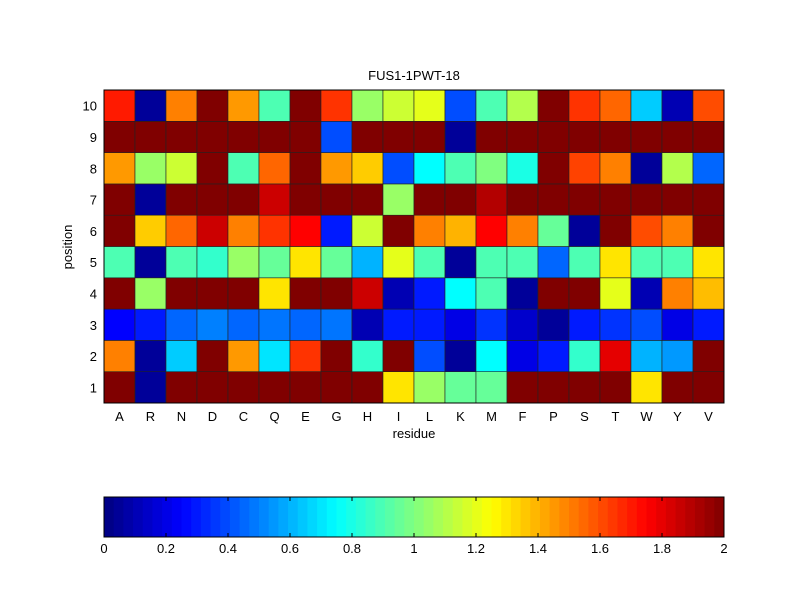 The width and height of the screenshot is (800, 600). What do you see at coordinates (414, 433) in the screenshot?
I see `x-axis-label: residue` at bounding box center [414, 433].